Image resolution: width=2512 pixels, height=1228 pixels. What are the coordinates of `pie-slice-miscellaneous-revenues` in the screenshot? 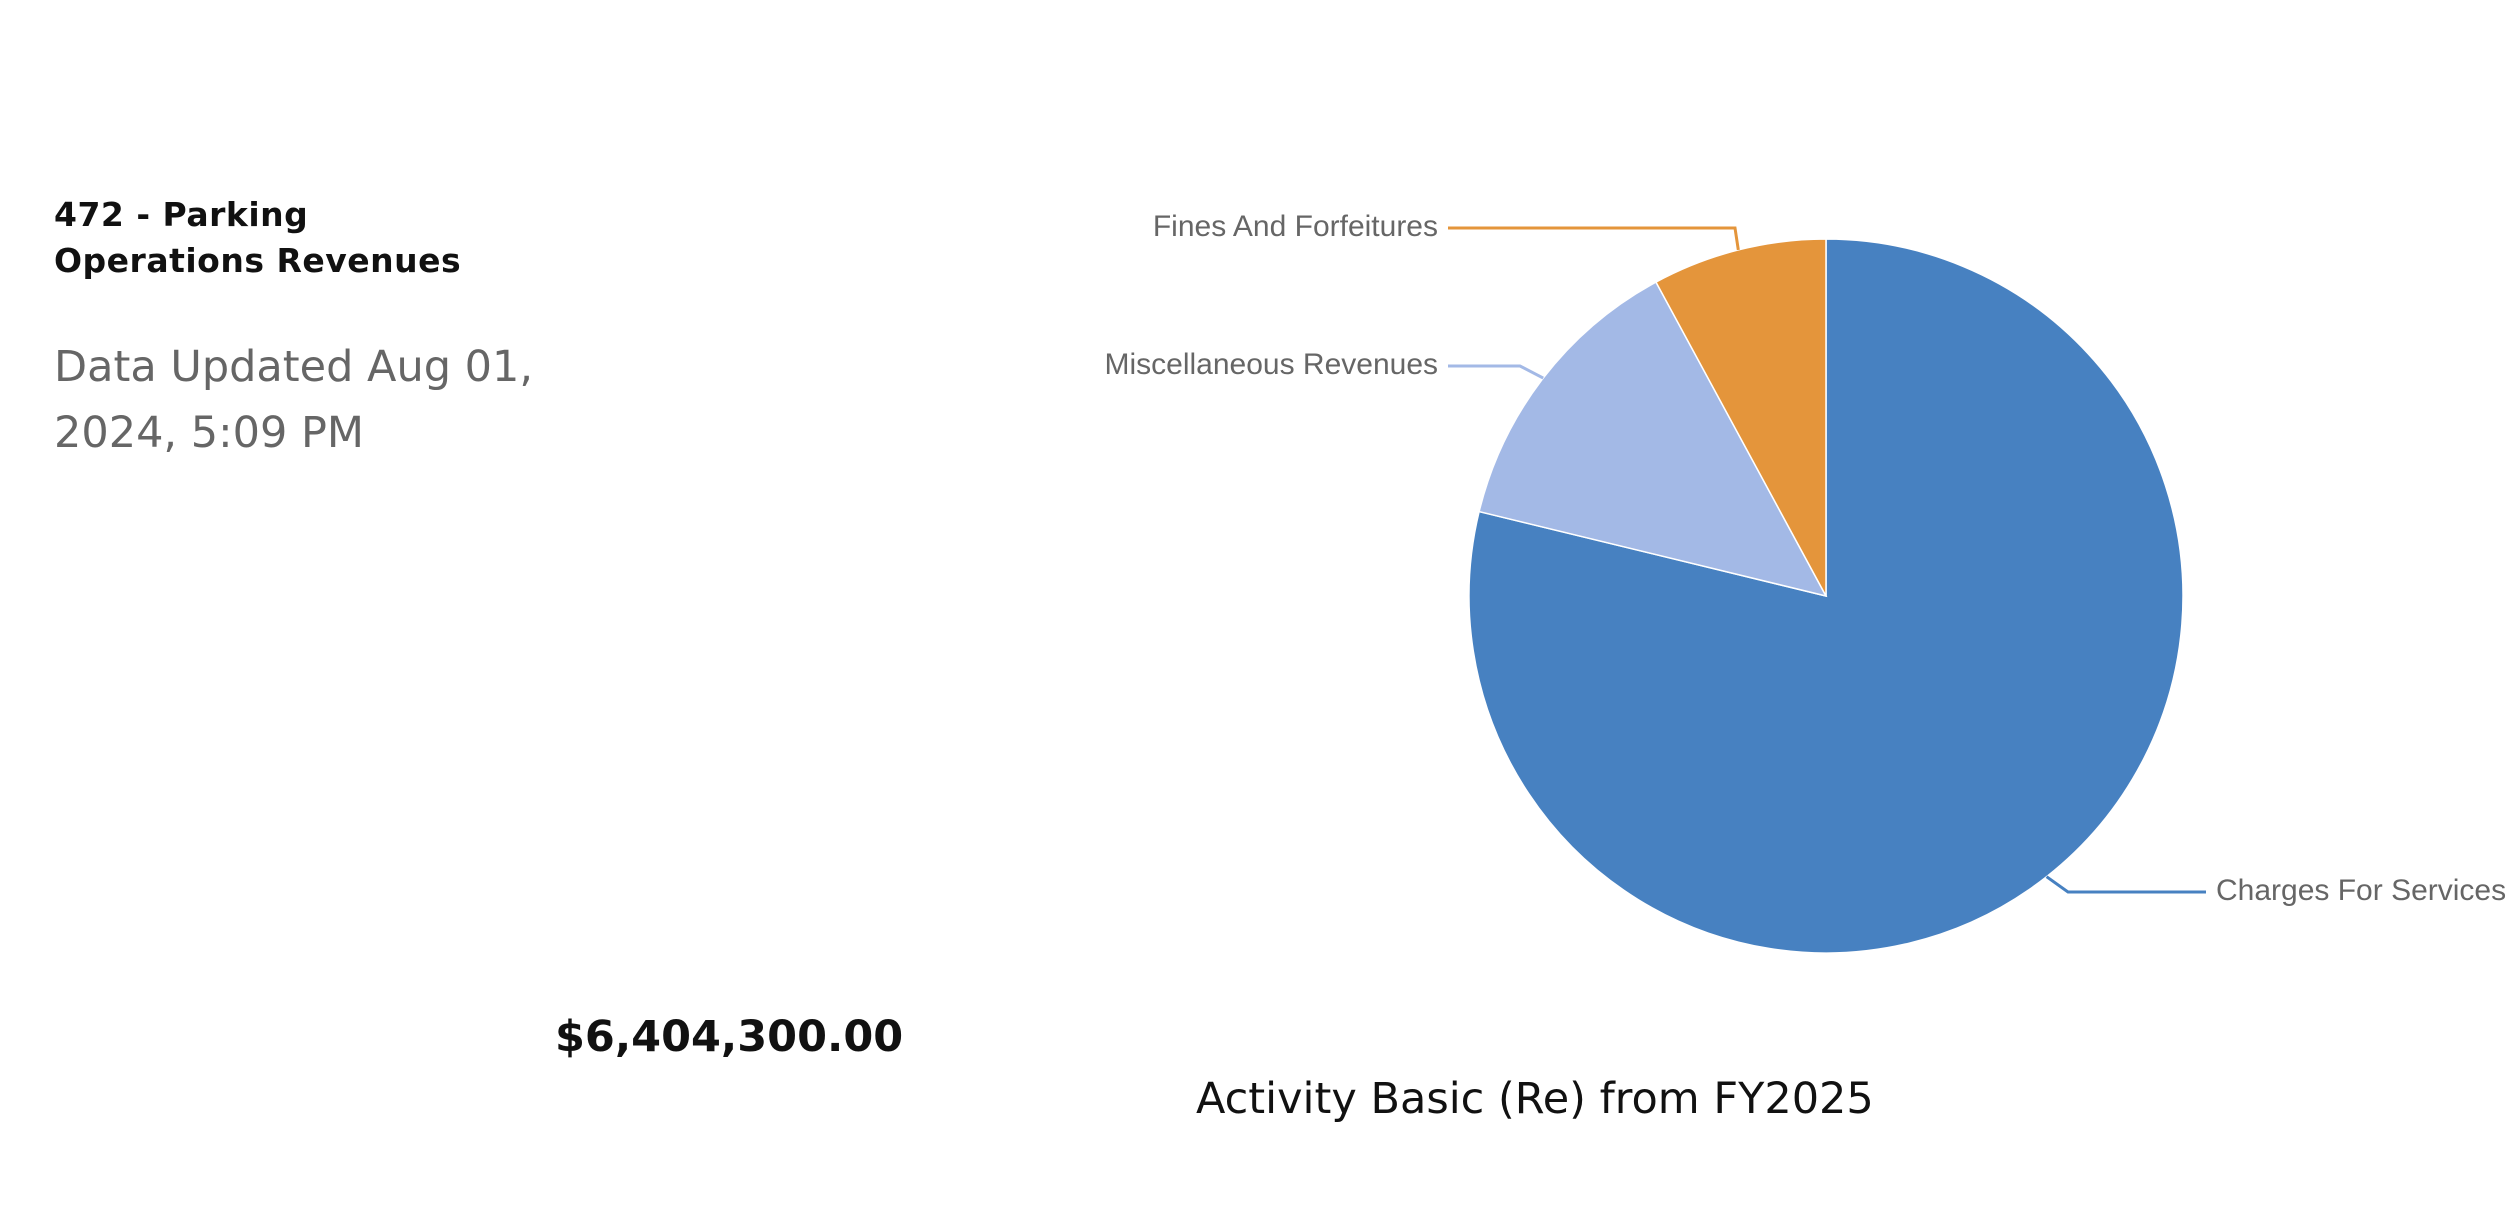 It's located at (1653, 439).